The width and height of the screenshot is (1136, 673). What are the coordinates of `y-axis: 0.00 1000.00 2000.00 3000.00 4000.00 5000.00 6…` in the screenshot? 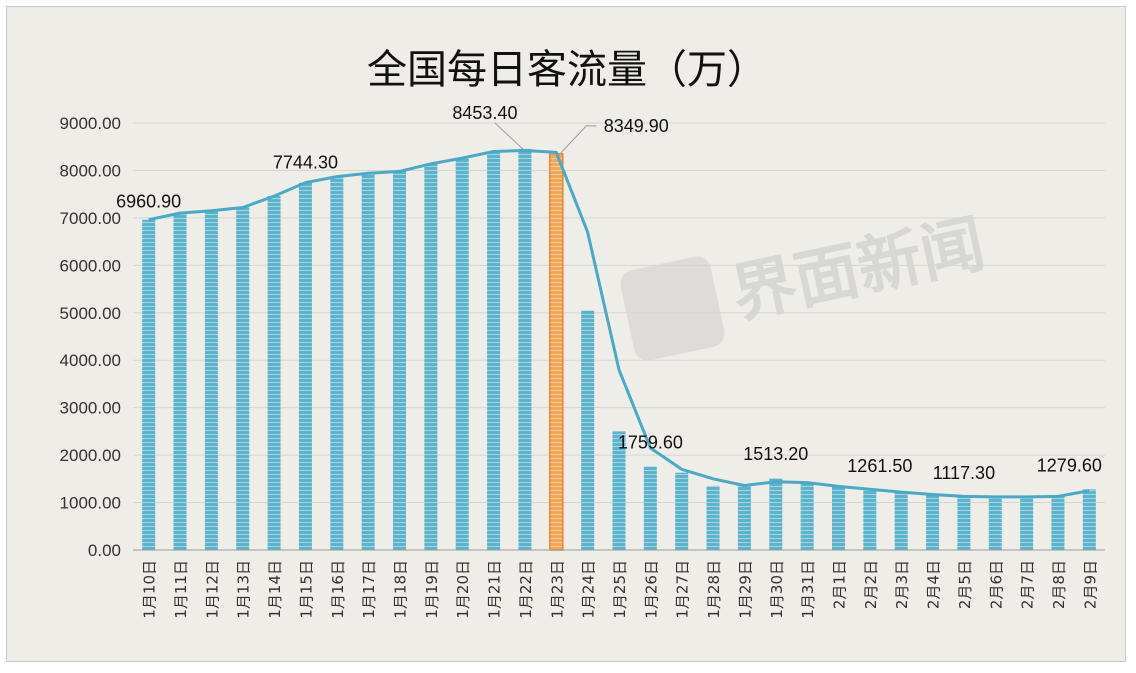 It's located at (90, 337).